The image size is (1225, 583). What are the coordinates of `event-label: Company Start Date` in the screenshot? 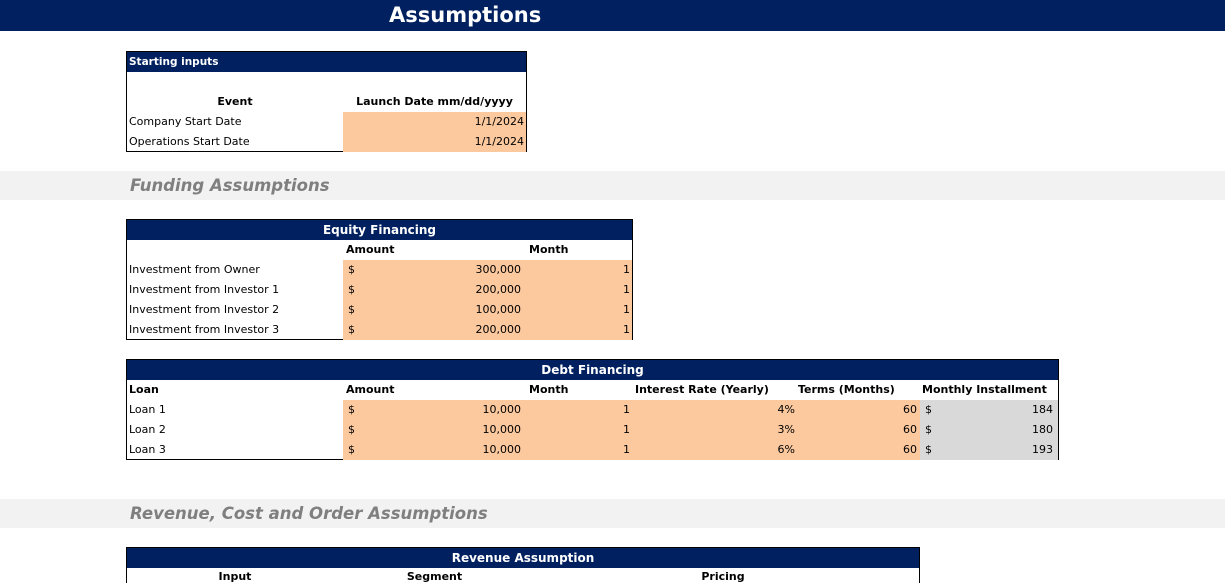 It's located at (185, 121).